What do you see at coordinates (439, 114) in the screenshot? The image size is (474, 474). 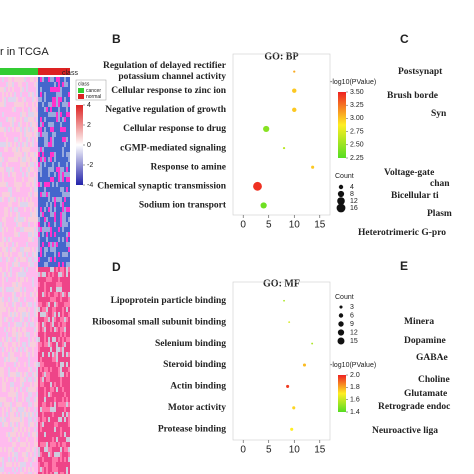 I see `category-label: Syn` at bounding box center [439, 114].